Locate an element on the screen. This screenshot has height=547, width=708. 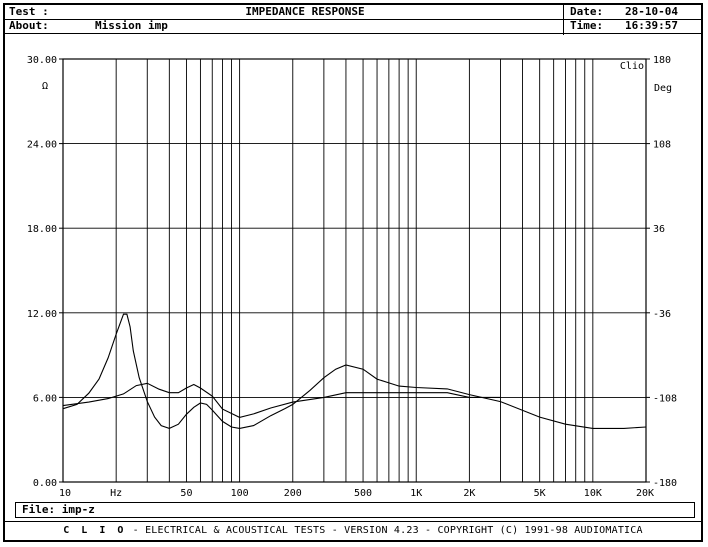
time-value: 16:39:57 is located at coordinates (651, 25).